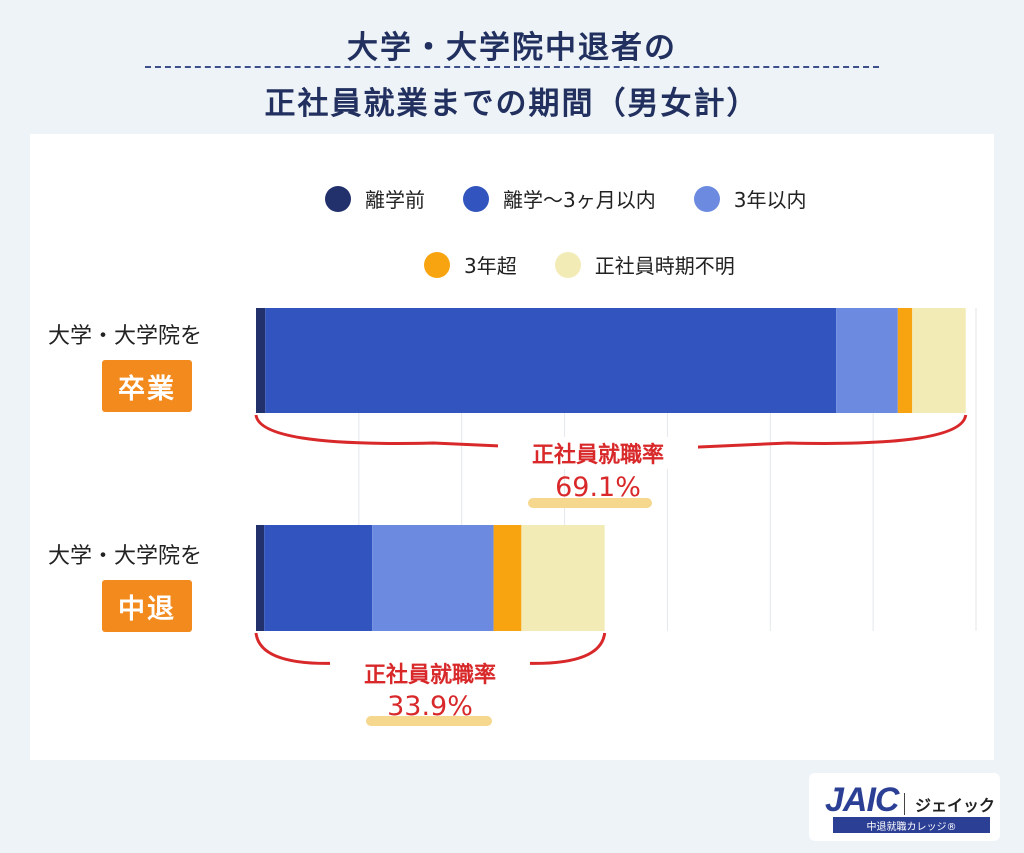 Image resolution: width=1024 pixels, height=853 pixels. Describe the element at coordinates (904, 804) in the screenshot. I see `logo-divider` at that location.